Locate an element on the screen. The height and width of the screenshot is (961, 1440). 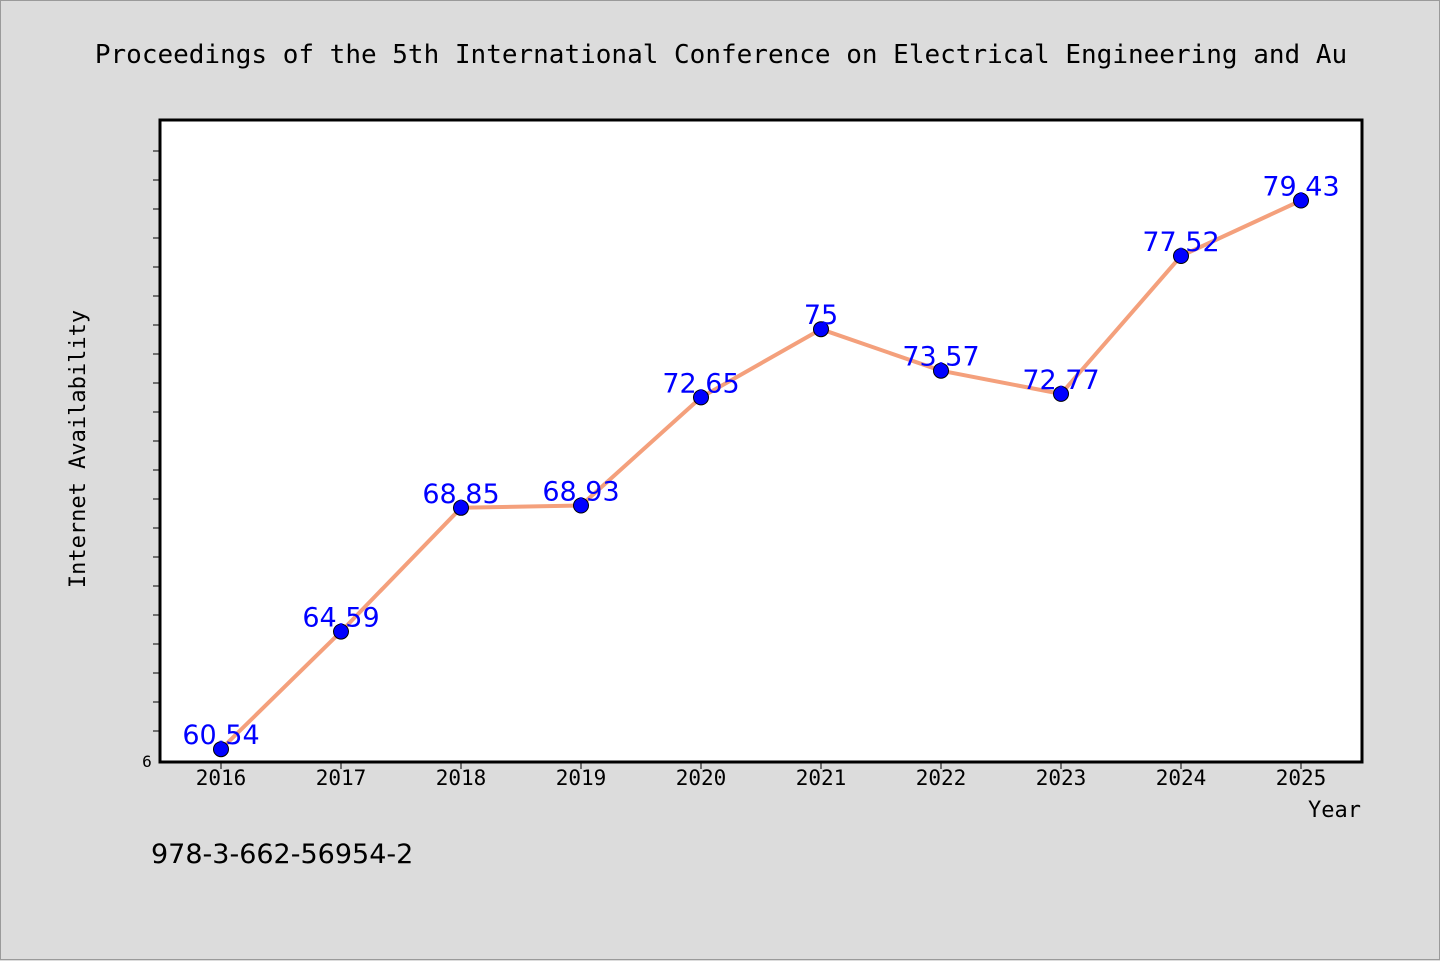
data-label: 68.93 is located at coordinates (580, 492).